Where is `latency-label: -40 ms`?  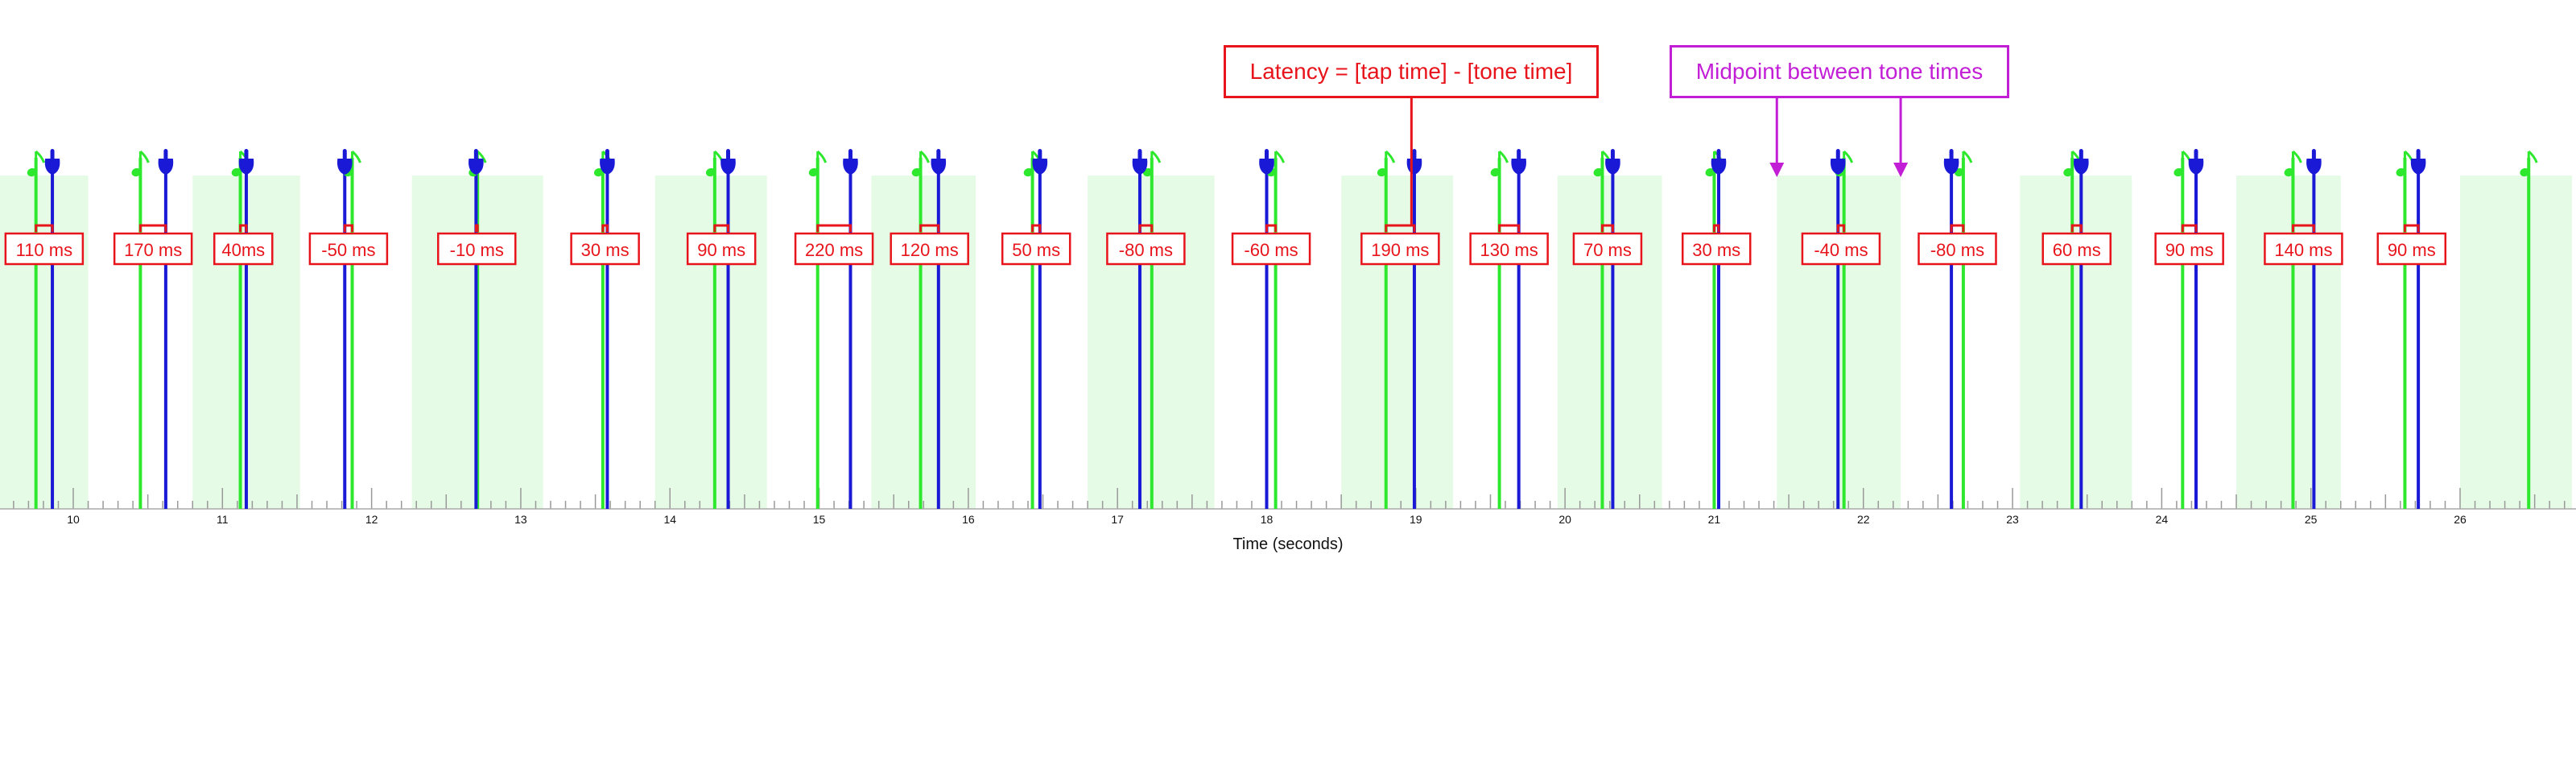
latency-label: -40 ms is located at coordinates (1841, 250).